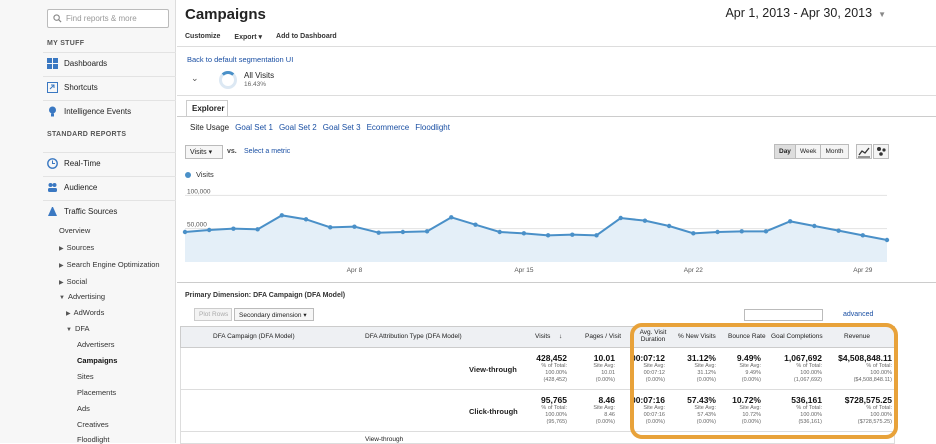  I want to click on x-tick-label: Apr 8, so click(355, 270).